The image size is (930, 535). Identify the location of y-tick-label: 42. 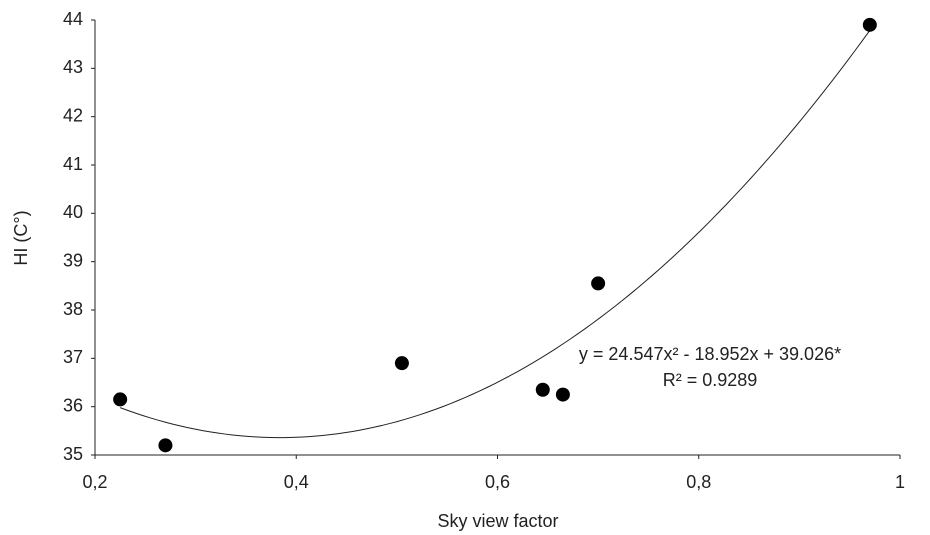
(73, 115).